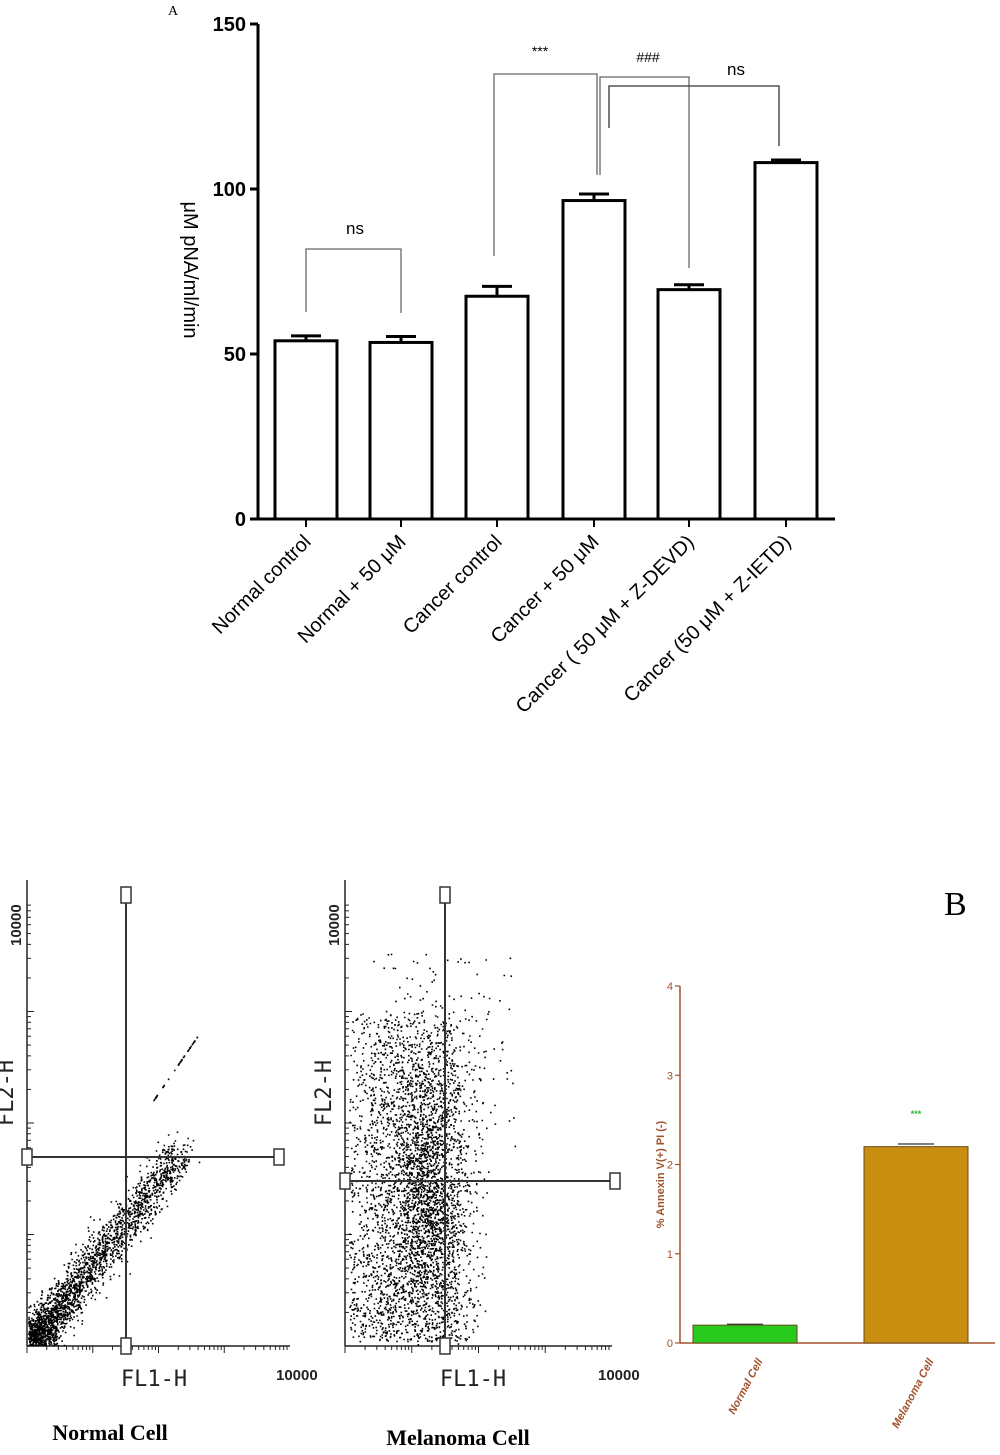 This screenshot has width=1000, height=1455. What do you see at coordinates (746, 1386) in the screenshot?
I see `panel-b-x-tick-label: Normal Cell` at bounding box center [746, 1386].